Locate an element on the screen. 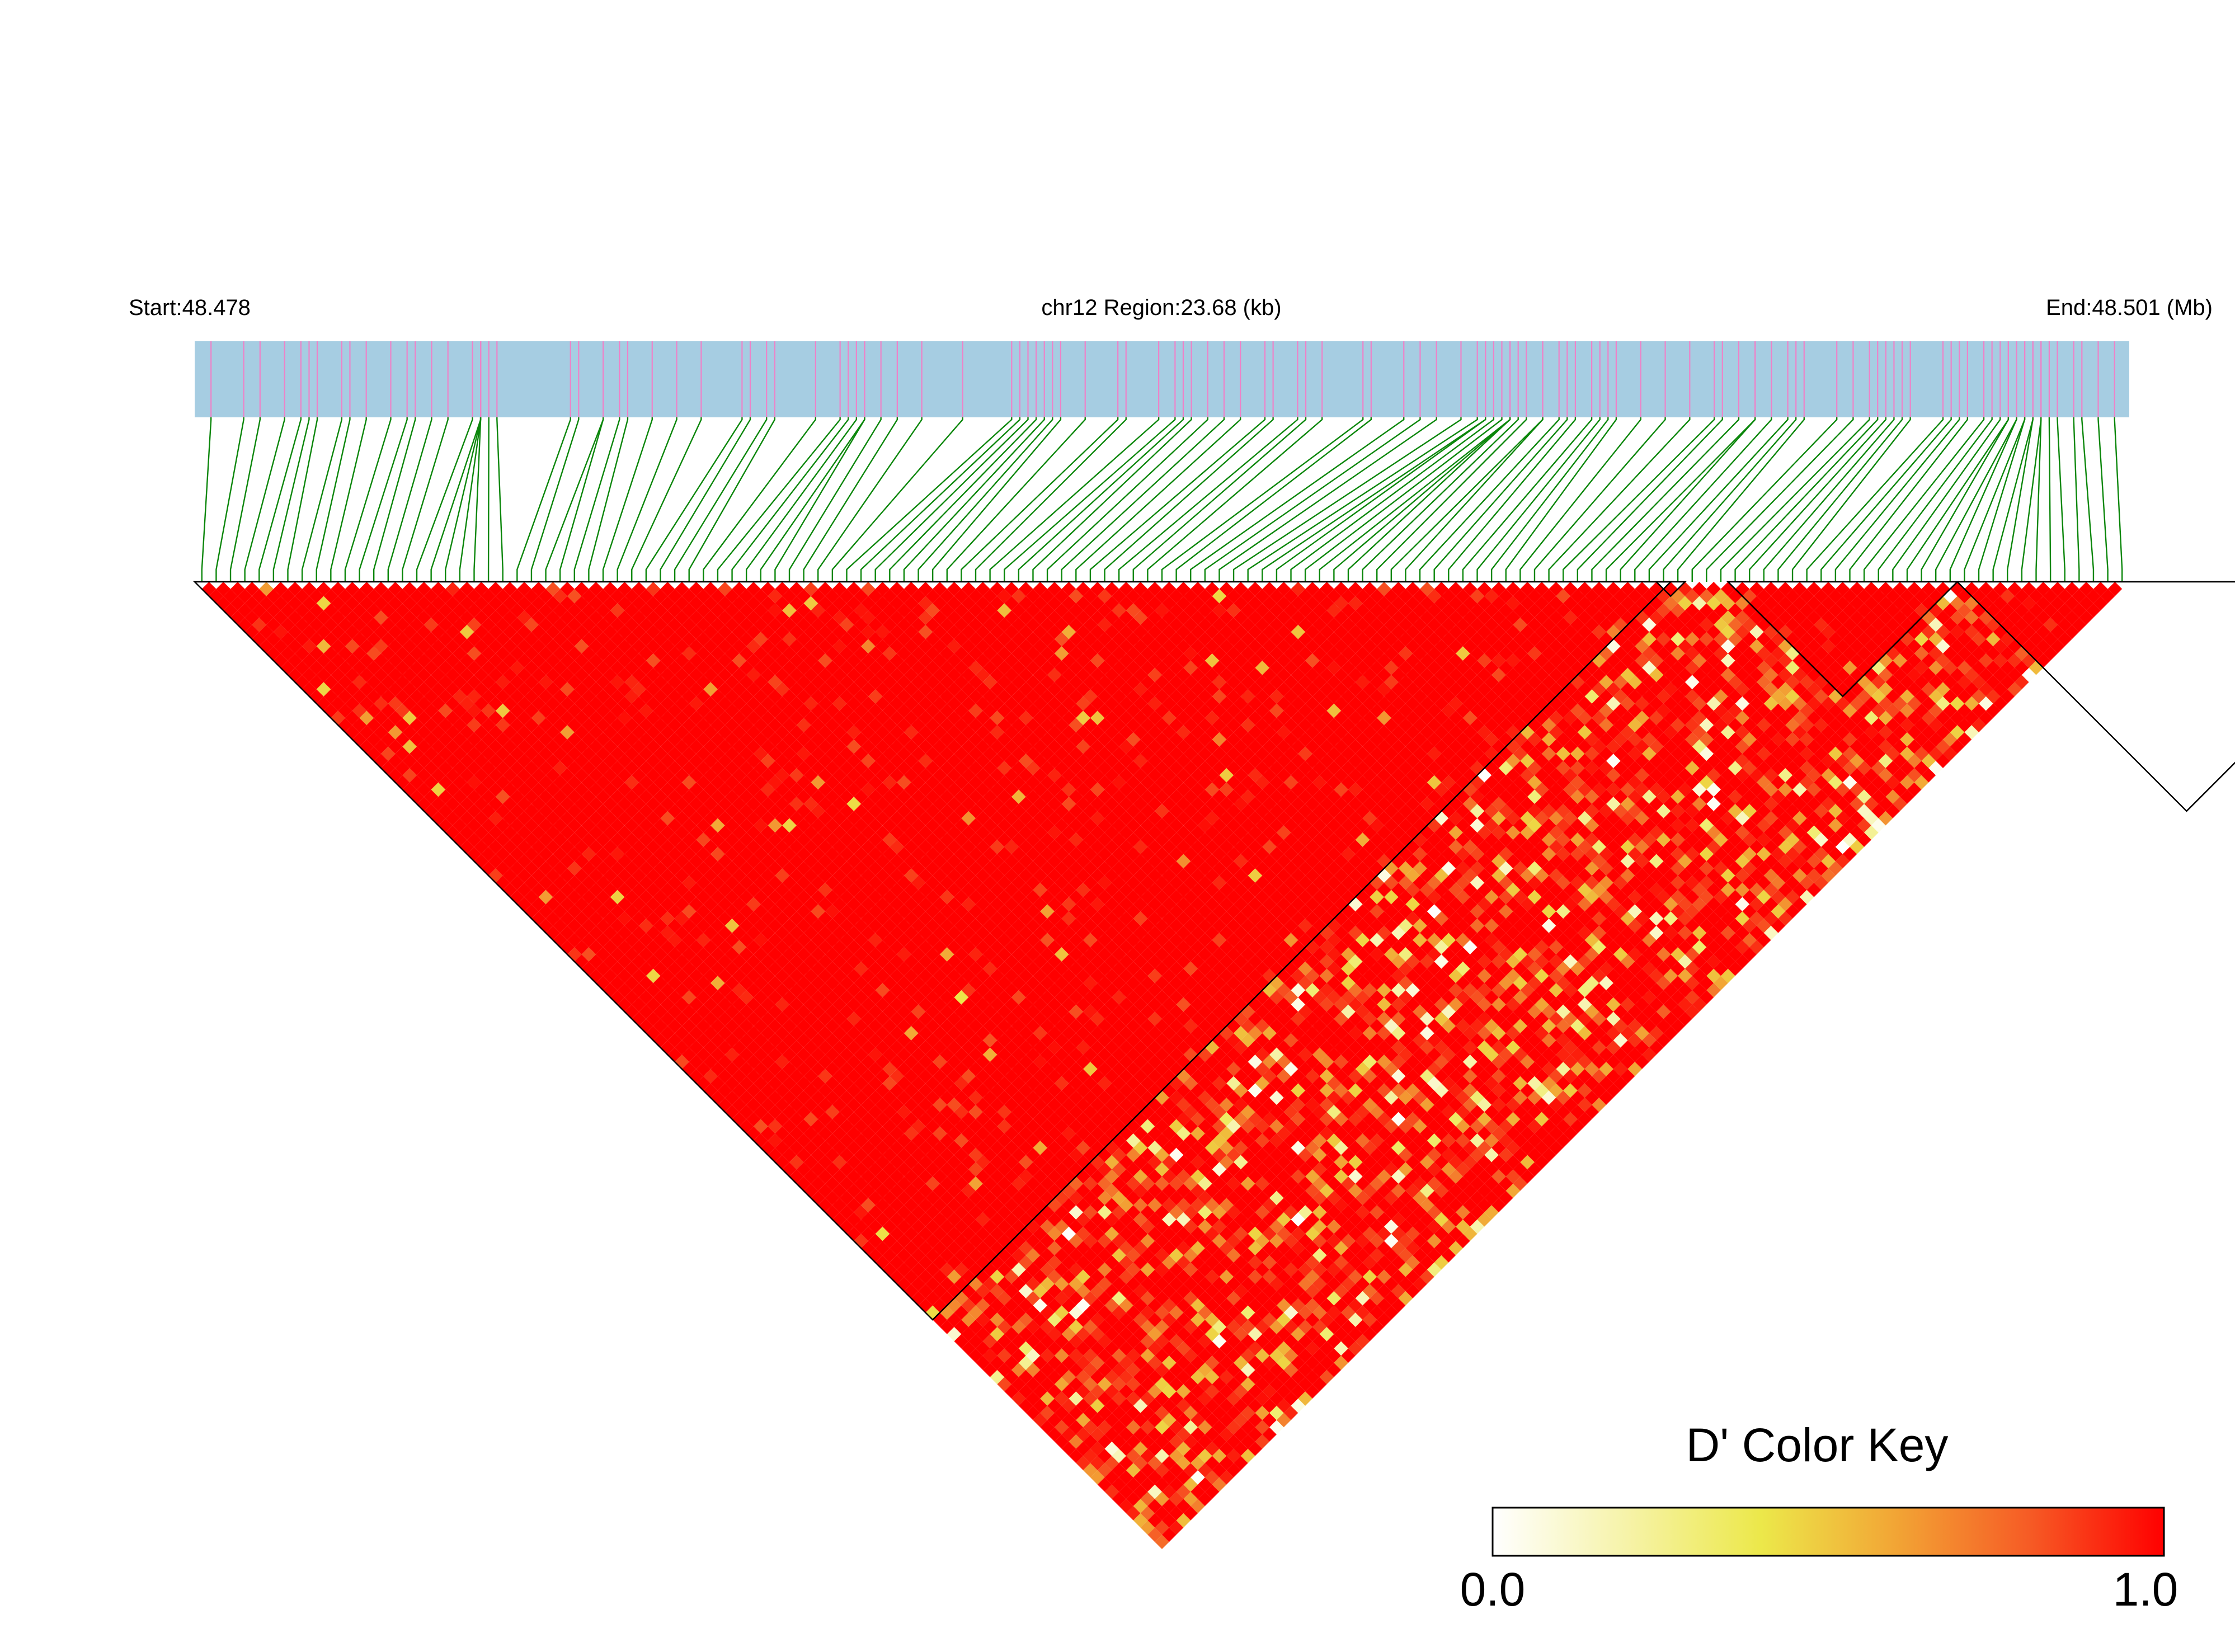  snp-connectors is located at coordinates (1162, 500).